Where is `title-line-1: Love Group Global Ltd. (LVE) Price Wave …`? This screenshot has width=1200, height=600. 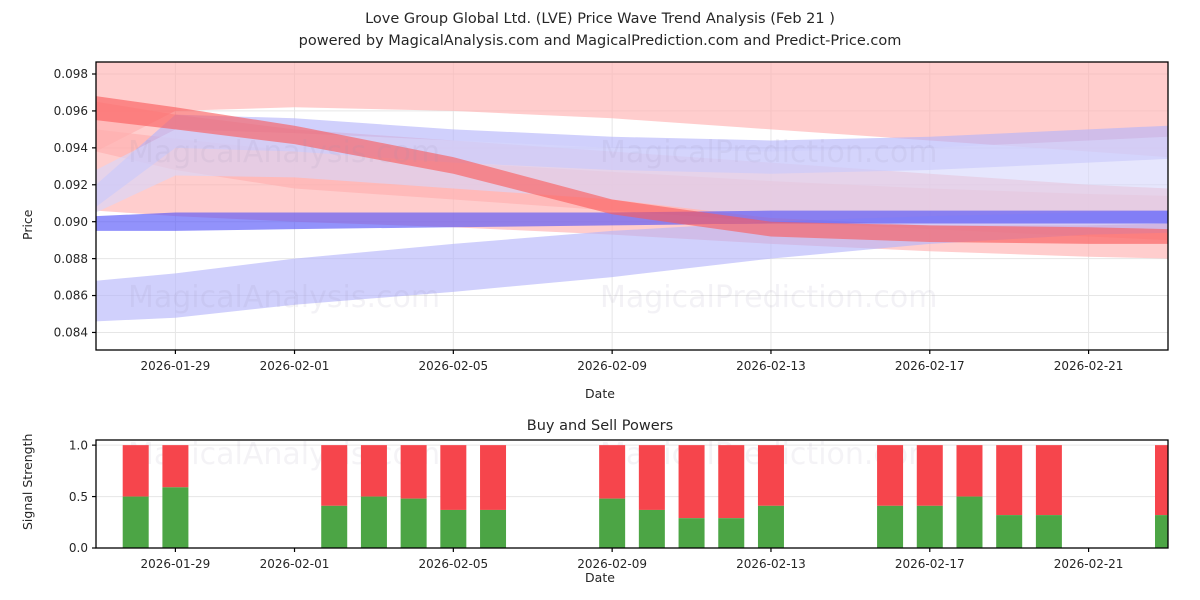
title-line-1: Love Group Global Ltd. (LVE) Price Wave … is located at coordinates (600, 19).